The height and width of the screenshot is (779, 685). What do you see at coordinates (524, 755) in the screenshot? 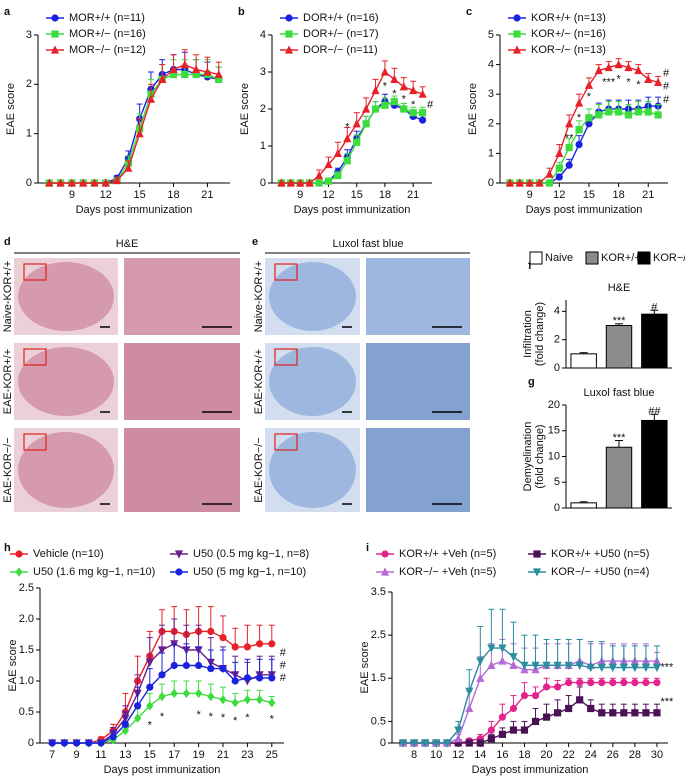
I see `x-tick-label: 18` at bounding box center [524, 755].